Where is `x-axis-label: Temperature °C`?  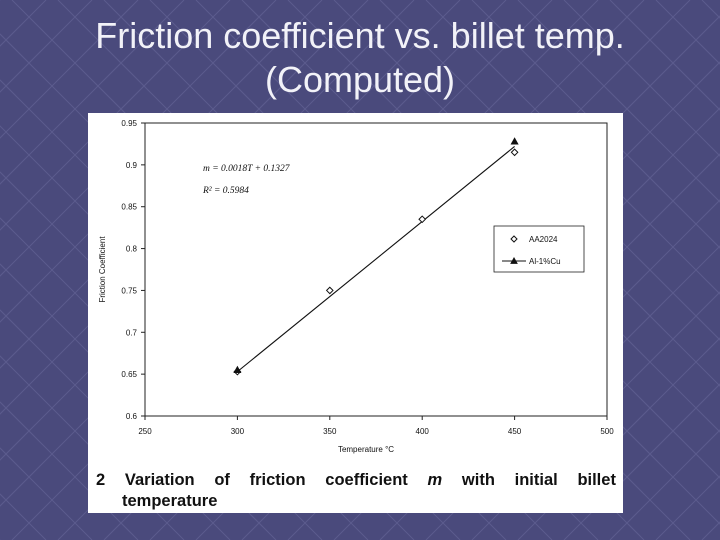 x-axis-label: Temperature °C is located at coordinates (366, 449).